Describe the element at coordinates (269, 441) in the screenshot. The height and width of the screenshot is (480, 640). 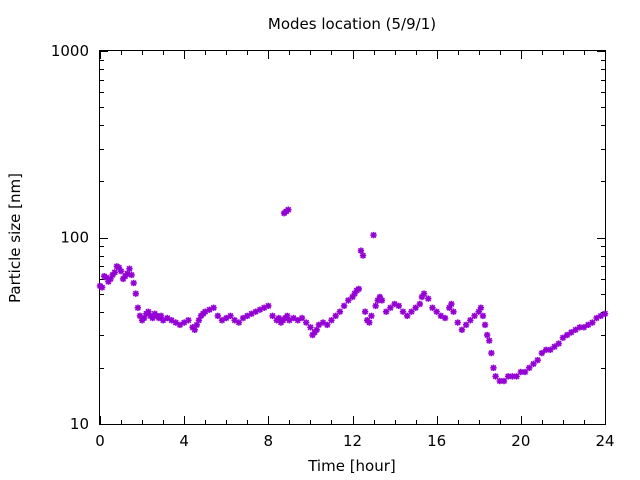
I see `x-tick-label: 8` at that location.